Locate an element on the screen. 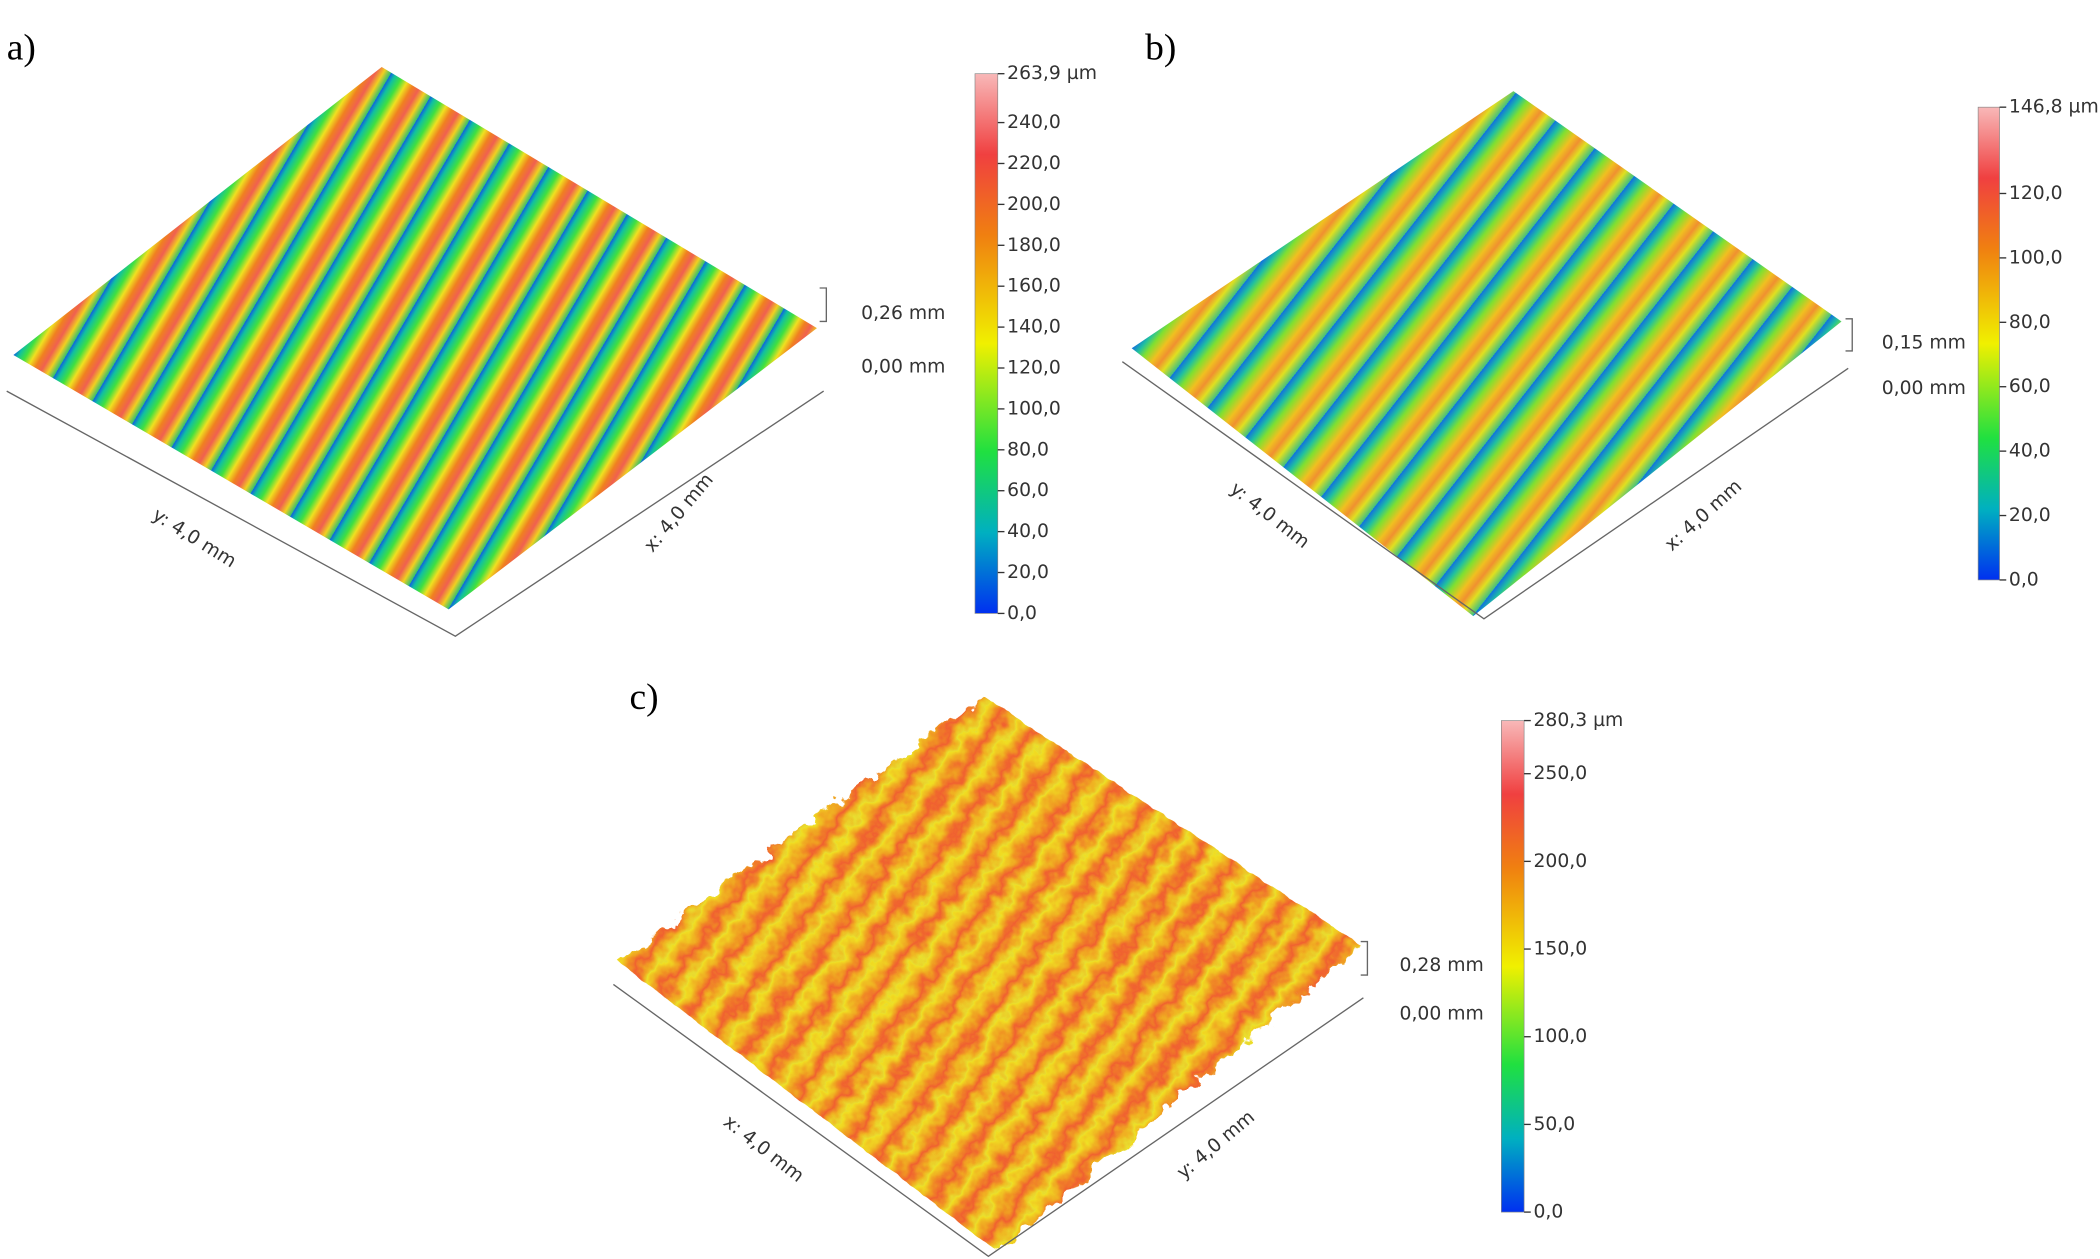 Image resolution: width=2100 pixels, height=1259 pixels. colorbar-tick-label: 250,0 is located at coordinates (1560, 773).